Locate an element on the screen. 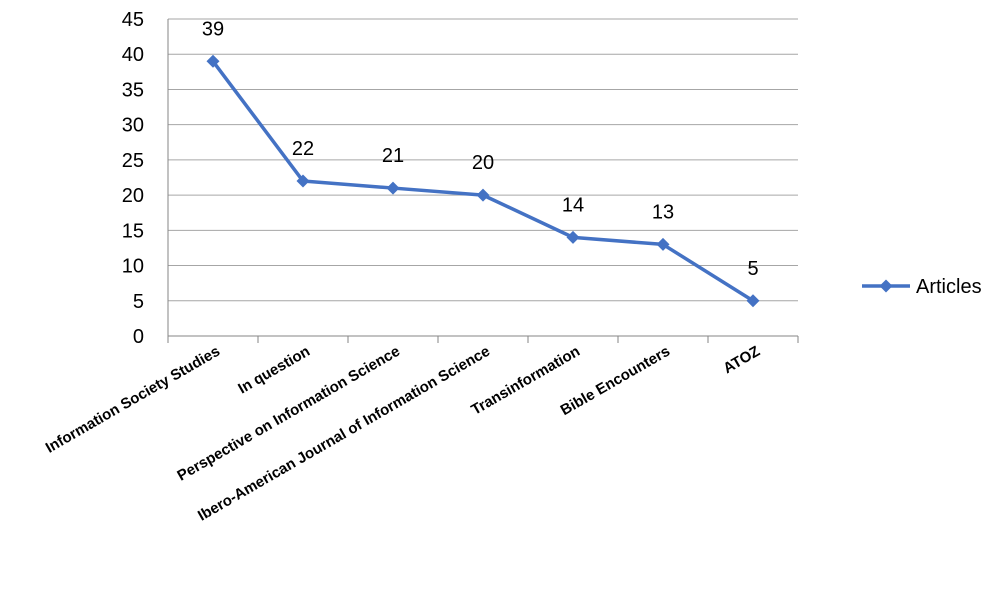 This screenshot has height=599, width=1000. data-label: 20 is located at coordinates (483, 163).